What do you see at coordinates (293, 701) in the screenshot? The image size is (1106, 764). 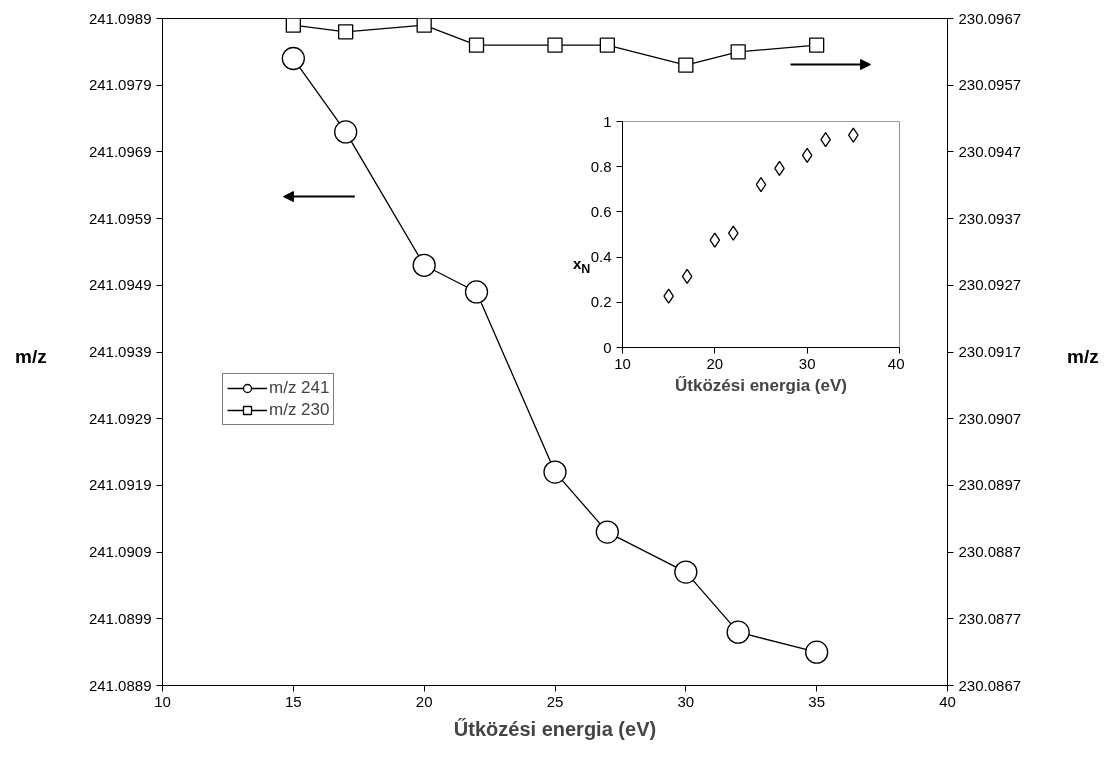 I see `x-tick-label: 15` at bounding box center [293, 701].